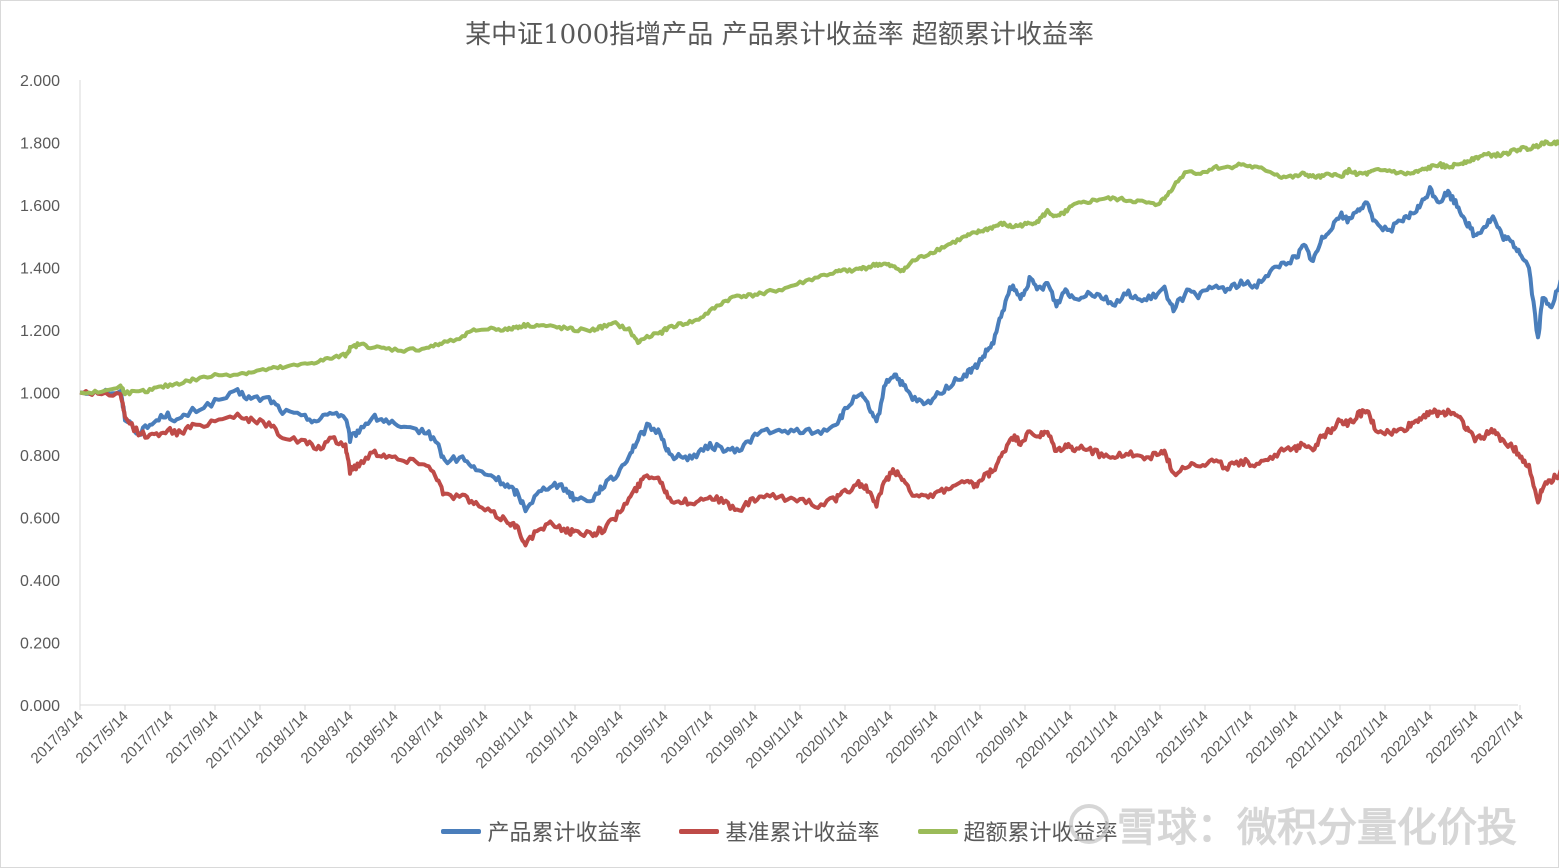  What do you see at coordinates (937, 831) in the screenshot?
I see `legend-swatch-excess` at bounding box center [937, 831].